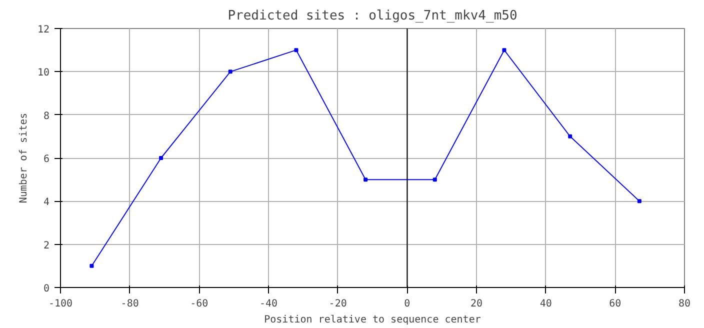  Describe the element at coordinates (615, 304) in the screenshot. I see `x-tick-label: 60` at that location.